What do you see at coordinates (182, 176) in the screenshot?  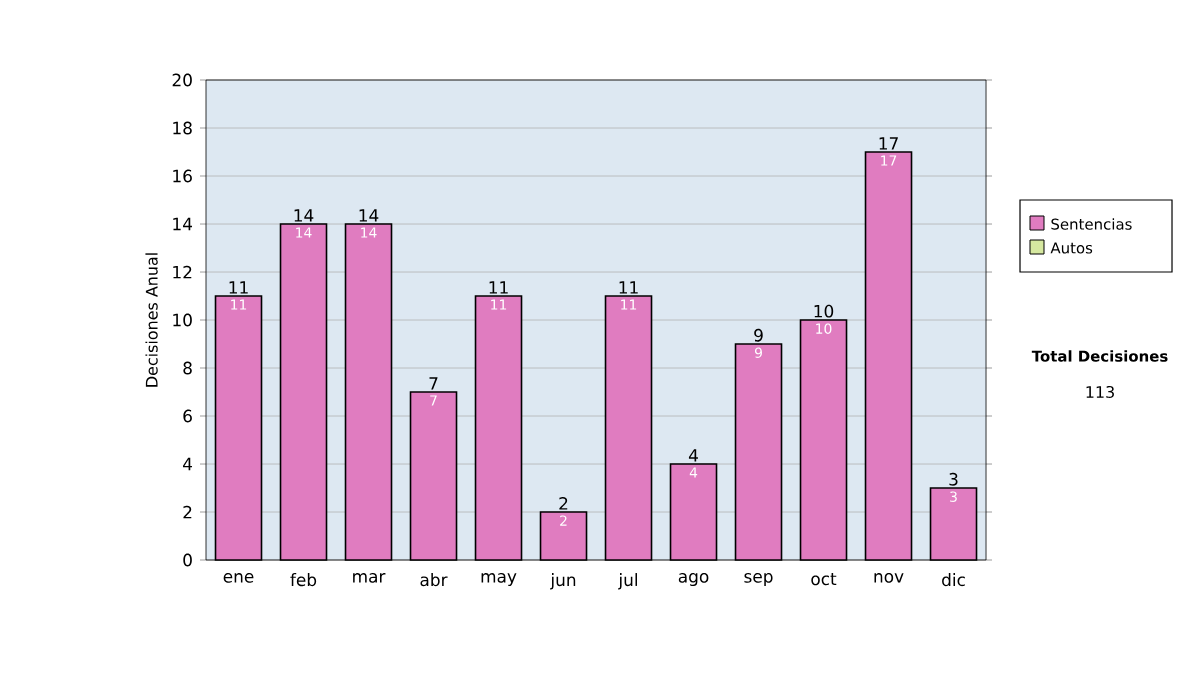 I see `y-tick-label: 16` at bounding box center [182, 176].